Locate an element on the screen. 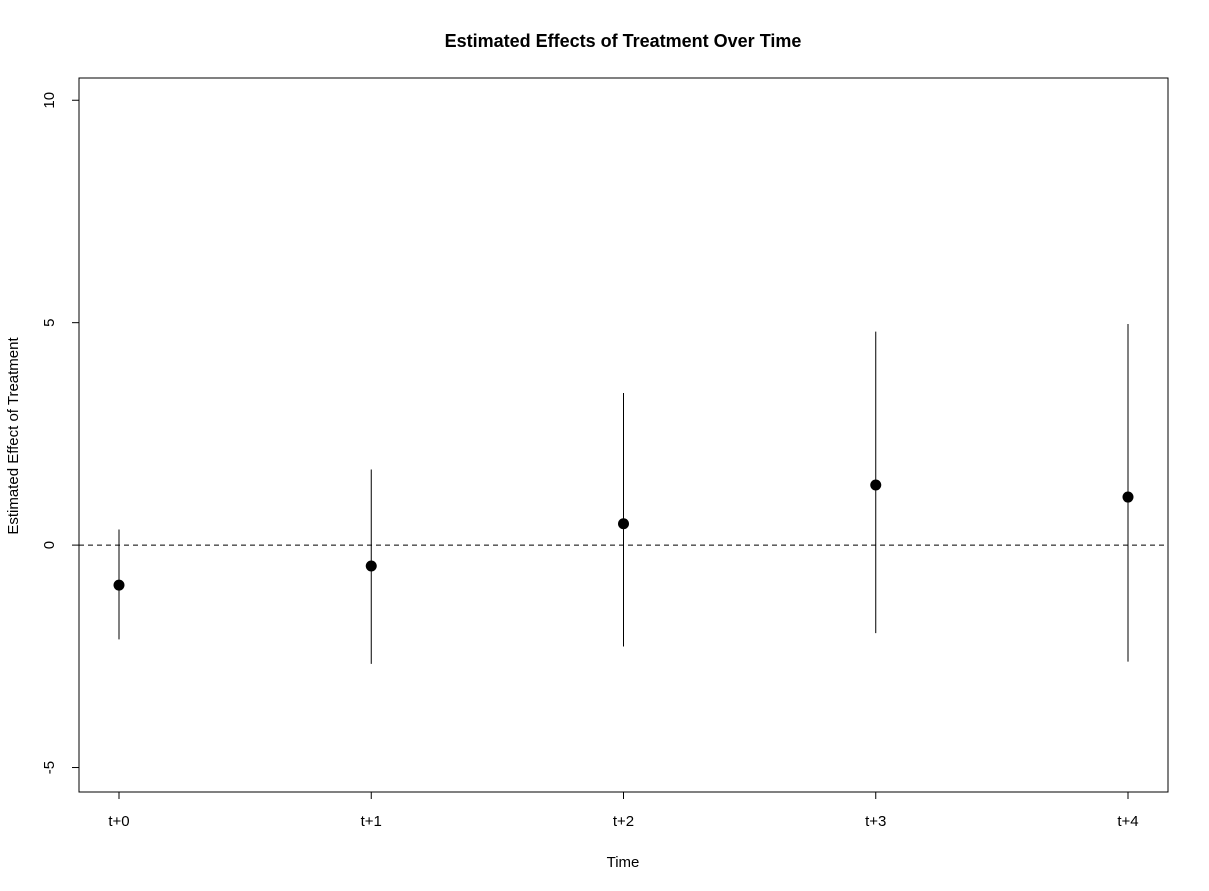 This screenshot has height=891, width=1209. y-tick-label: -5 is located at coordinates (49, 767).